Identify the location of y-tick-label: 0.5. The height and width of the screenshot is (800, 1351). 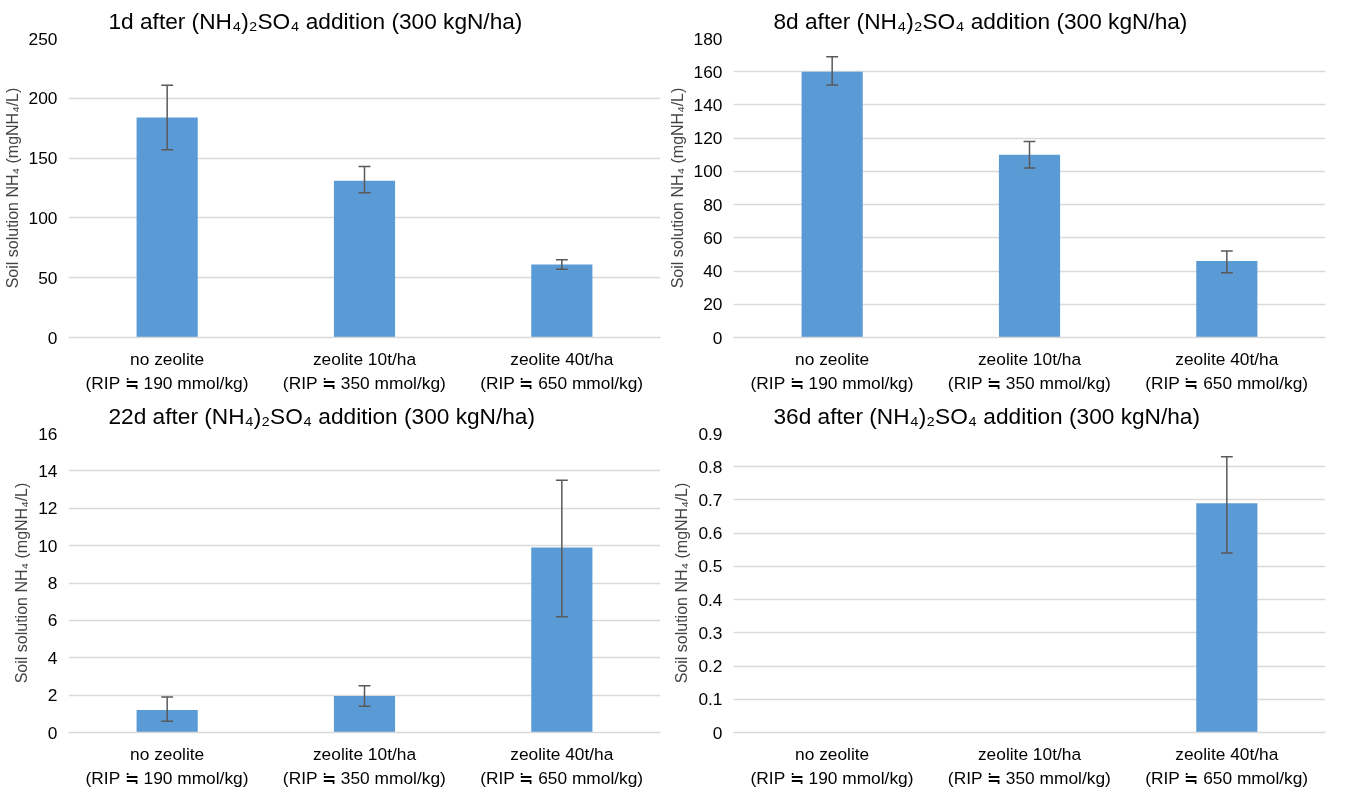
(710, 566).